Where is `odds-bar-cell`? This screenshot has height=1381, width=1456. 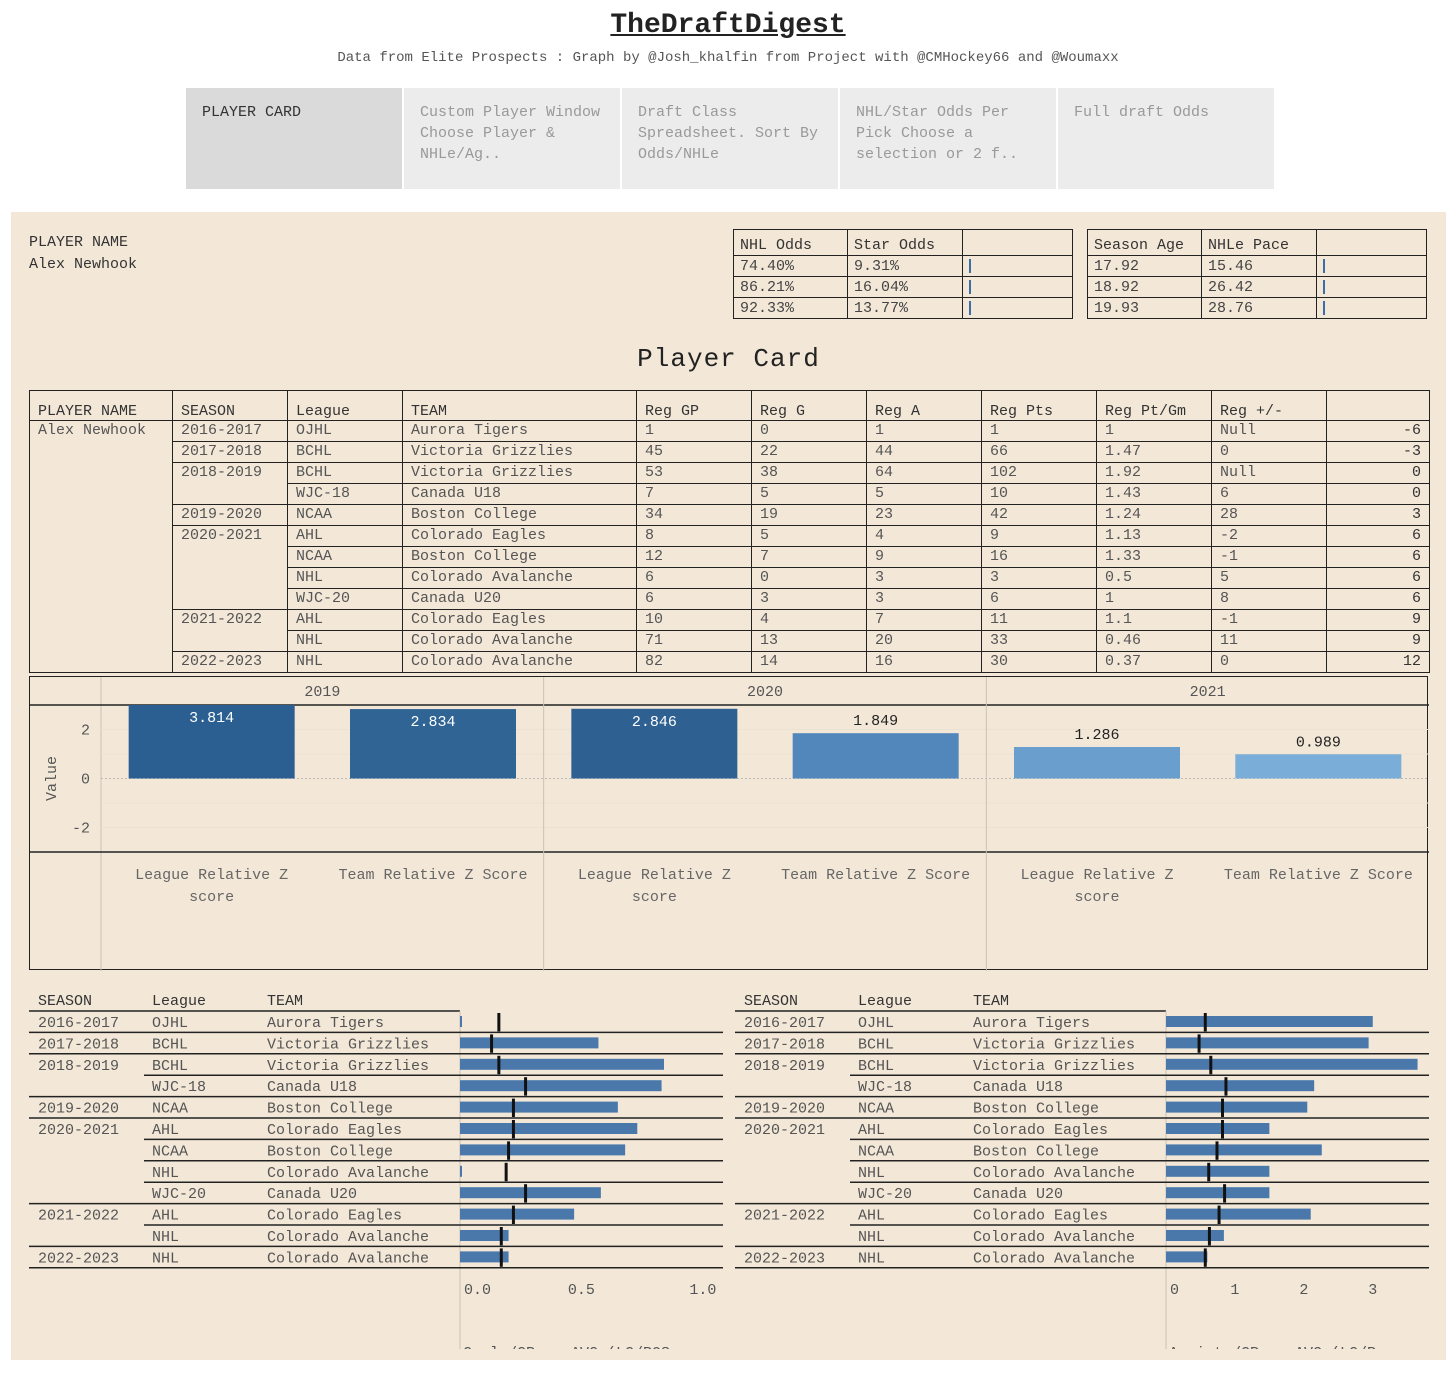
odds-bar-cell is located at coordinates (1017, 308).